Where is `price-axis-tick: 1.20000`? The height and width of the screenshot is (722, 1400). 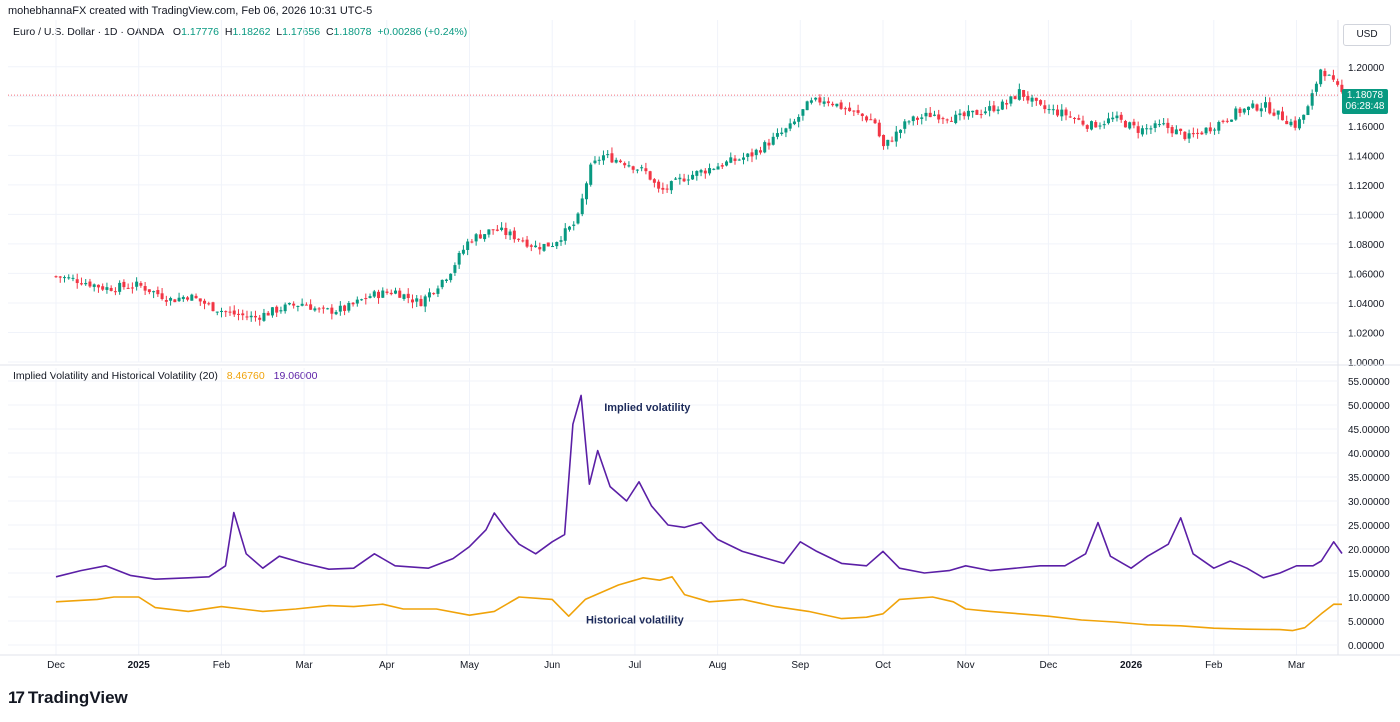
price-axis-tick: 1.20000 is located at coordinates (1366, 68).